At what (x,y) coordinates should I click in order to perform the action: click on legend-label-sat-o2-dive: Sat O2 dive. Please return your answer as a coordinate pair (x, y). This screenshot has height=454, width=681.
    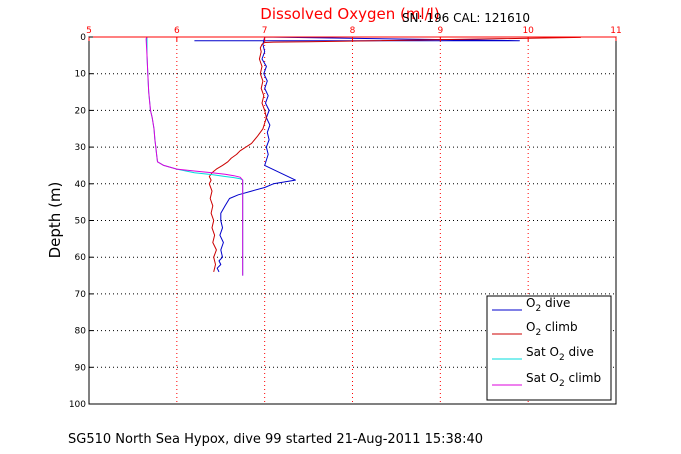
    Looking at the image, I should click on (560, 354).